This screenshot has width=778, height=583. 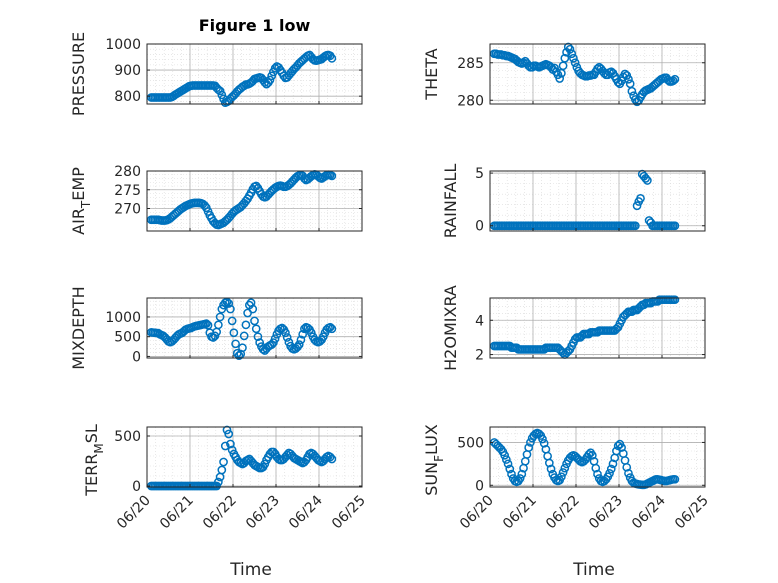 What do you see at coordinates (584, 74) in the screenshot?
I see `theta-data-points` at bounding box center [584, 74].